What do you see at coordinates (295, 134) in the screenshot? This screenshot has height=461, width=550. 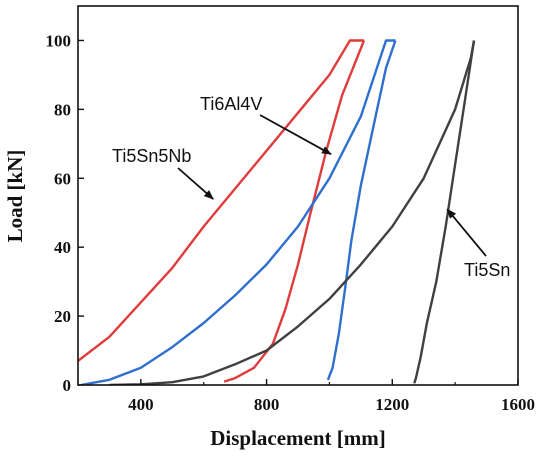 I see `annotation-arrow-ti6al4v` at bounding box center [295, 134].